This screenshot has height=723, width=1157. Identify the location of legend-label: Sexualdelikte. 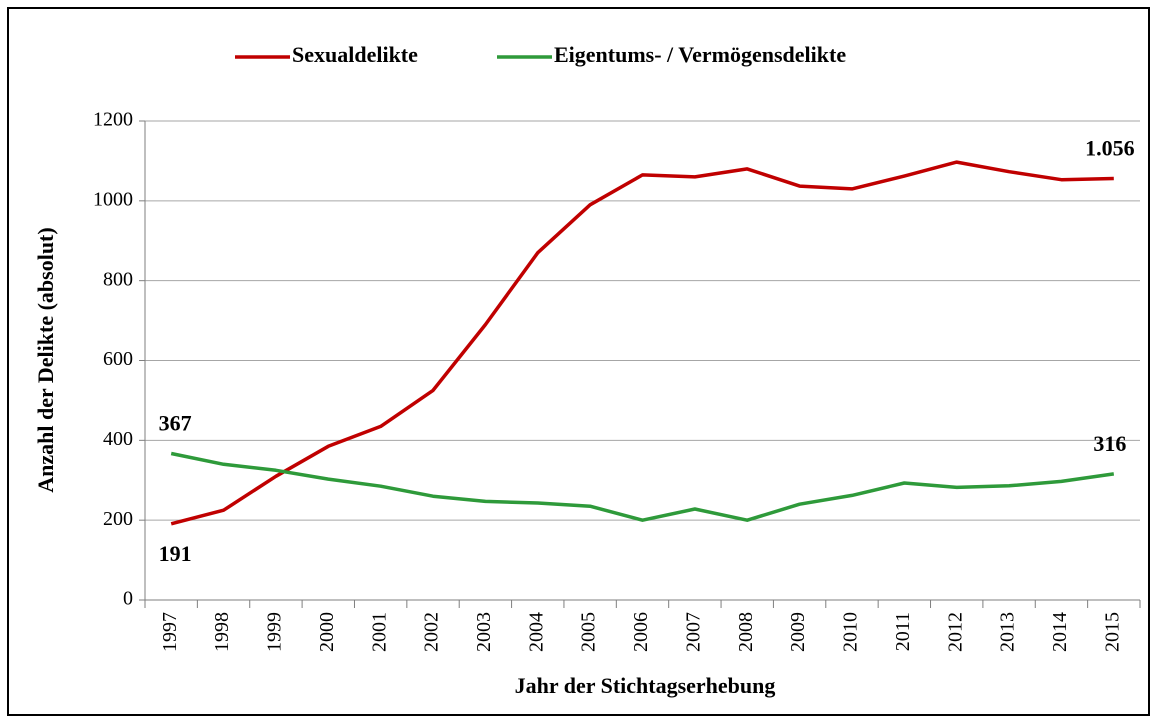
(355, 54).